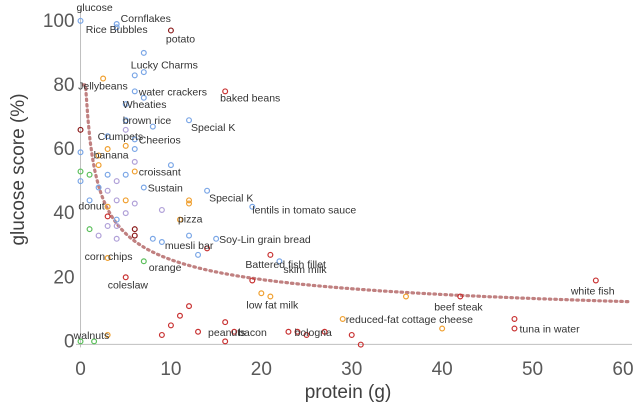  What do you see at coordinates (305, 270) in the screenshot?
I see `data-label: skim milk` at bounding box center [305, 270].